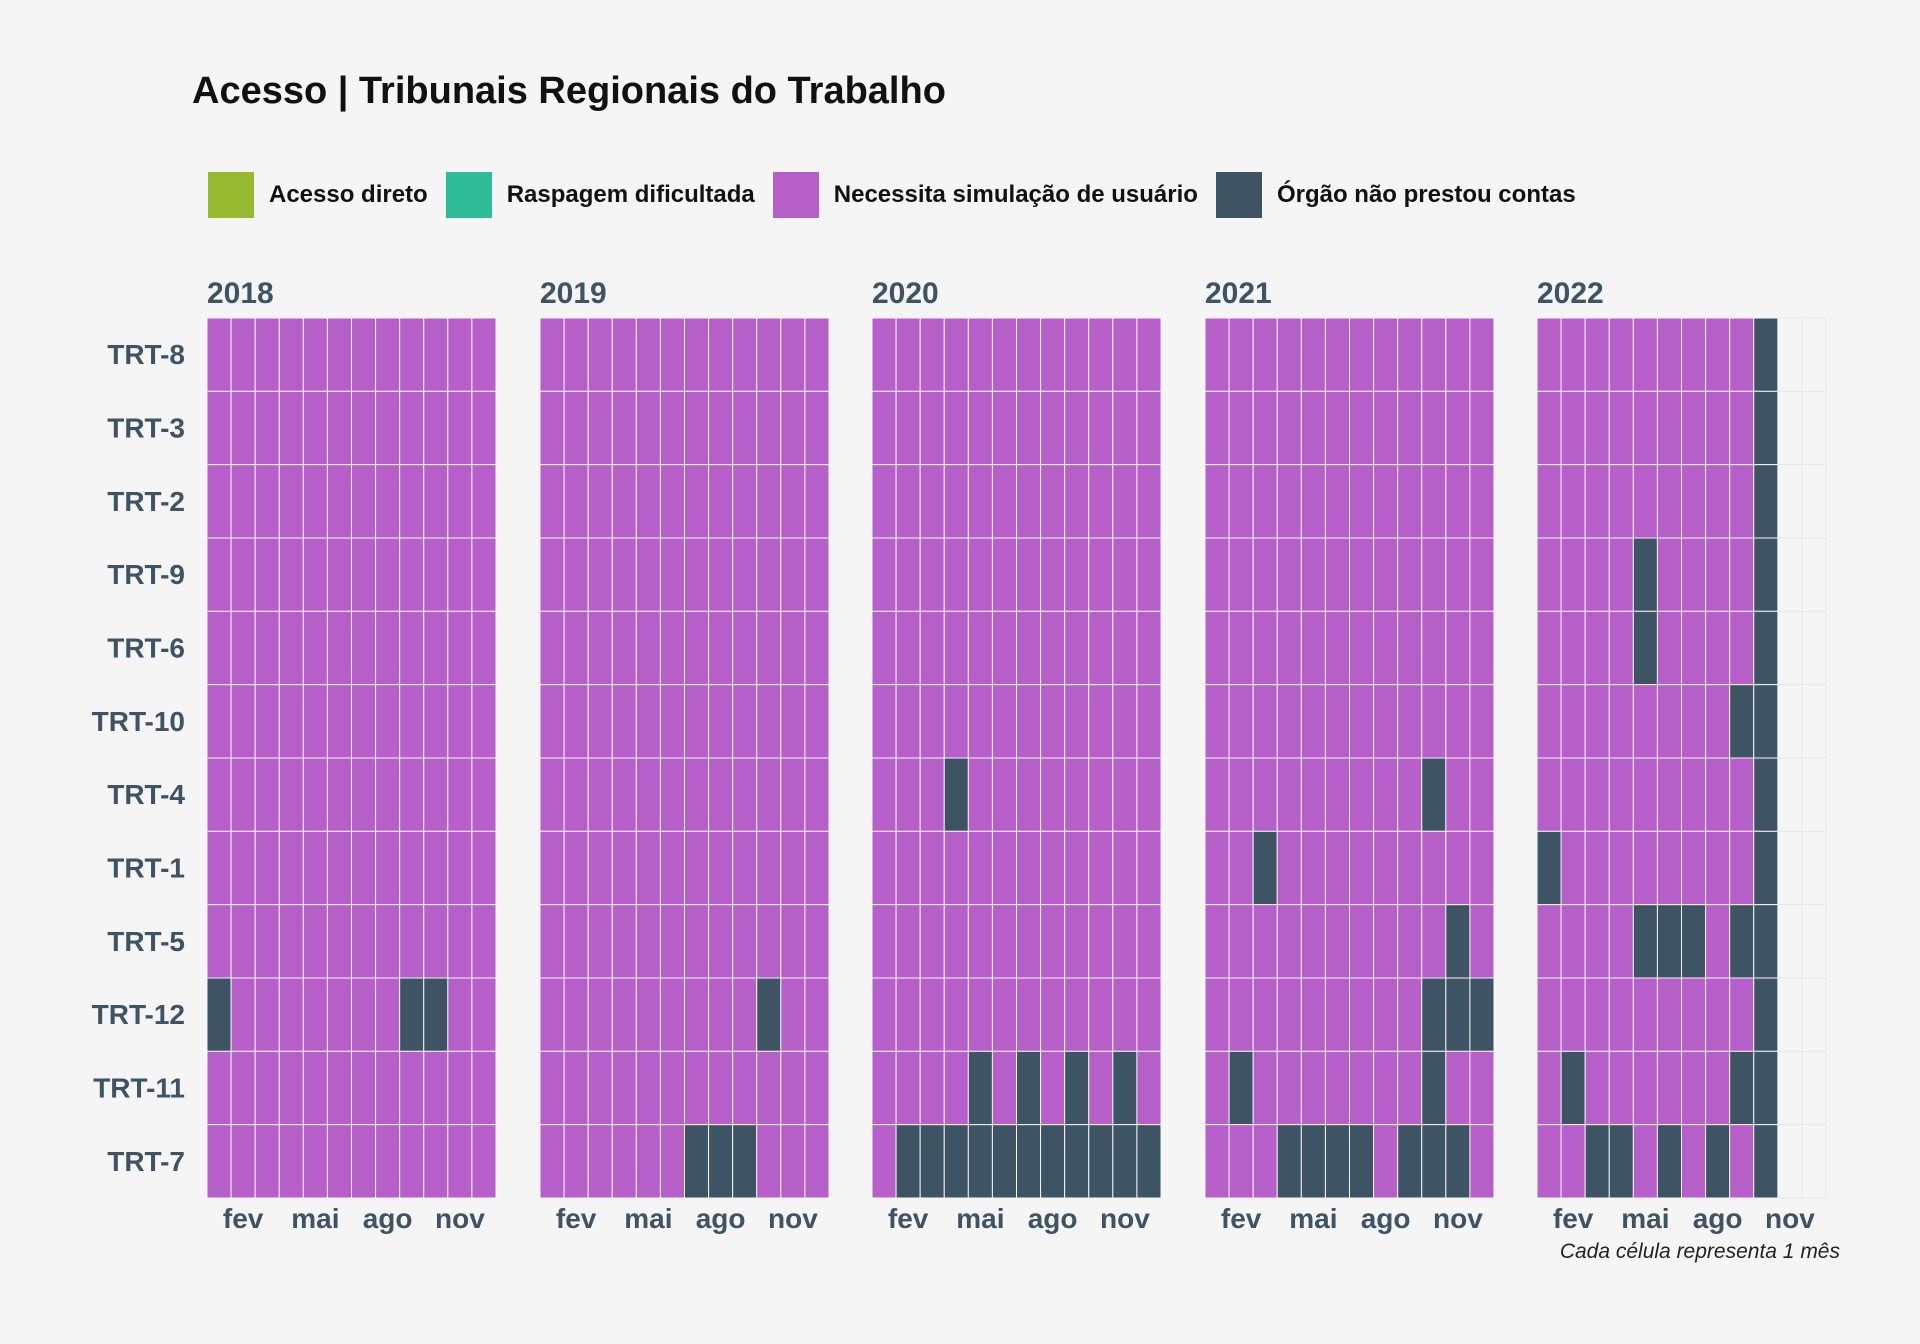 This screenshot has height=1344, width=1920. I want to click on cell-trt-10-2022-m7, so click(1694, 721).